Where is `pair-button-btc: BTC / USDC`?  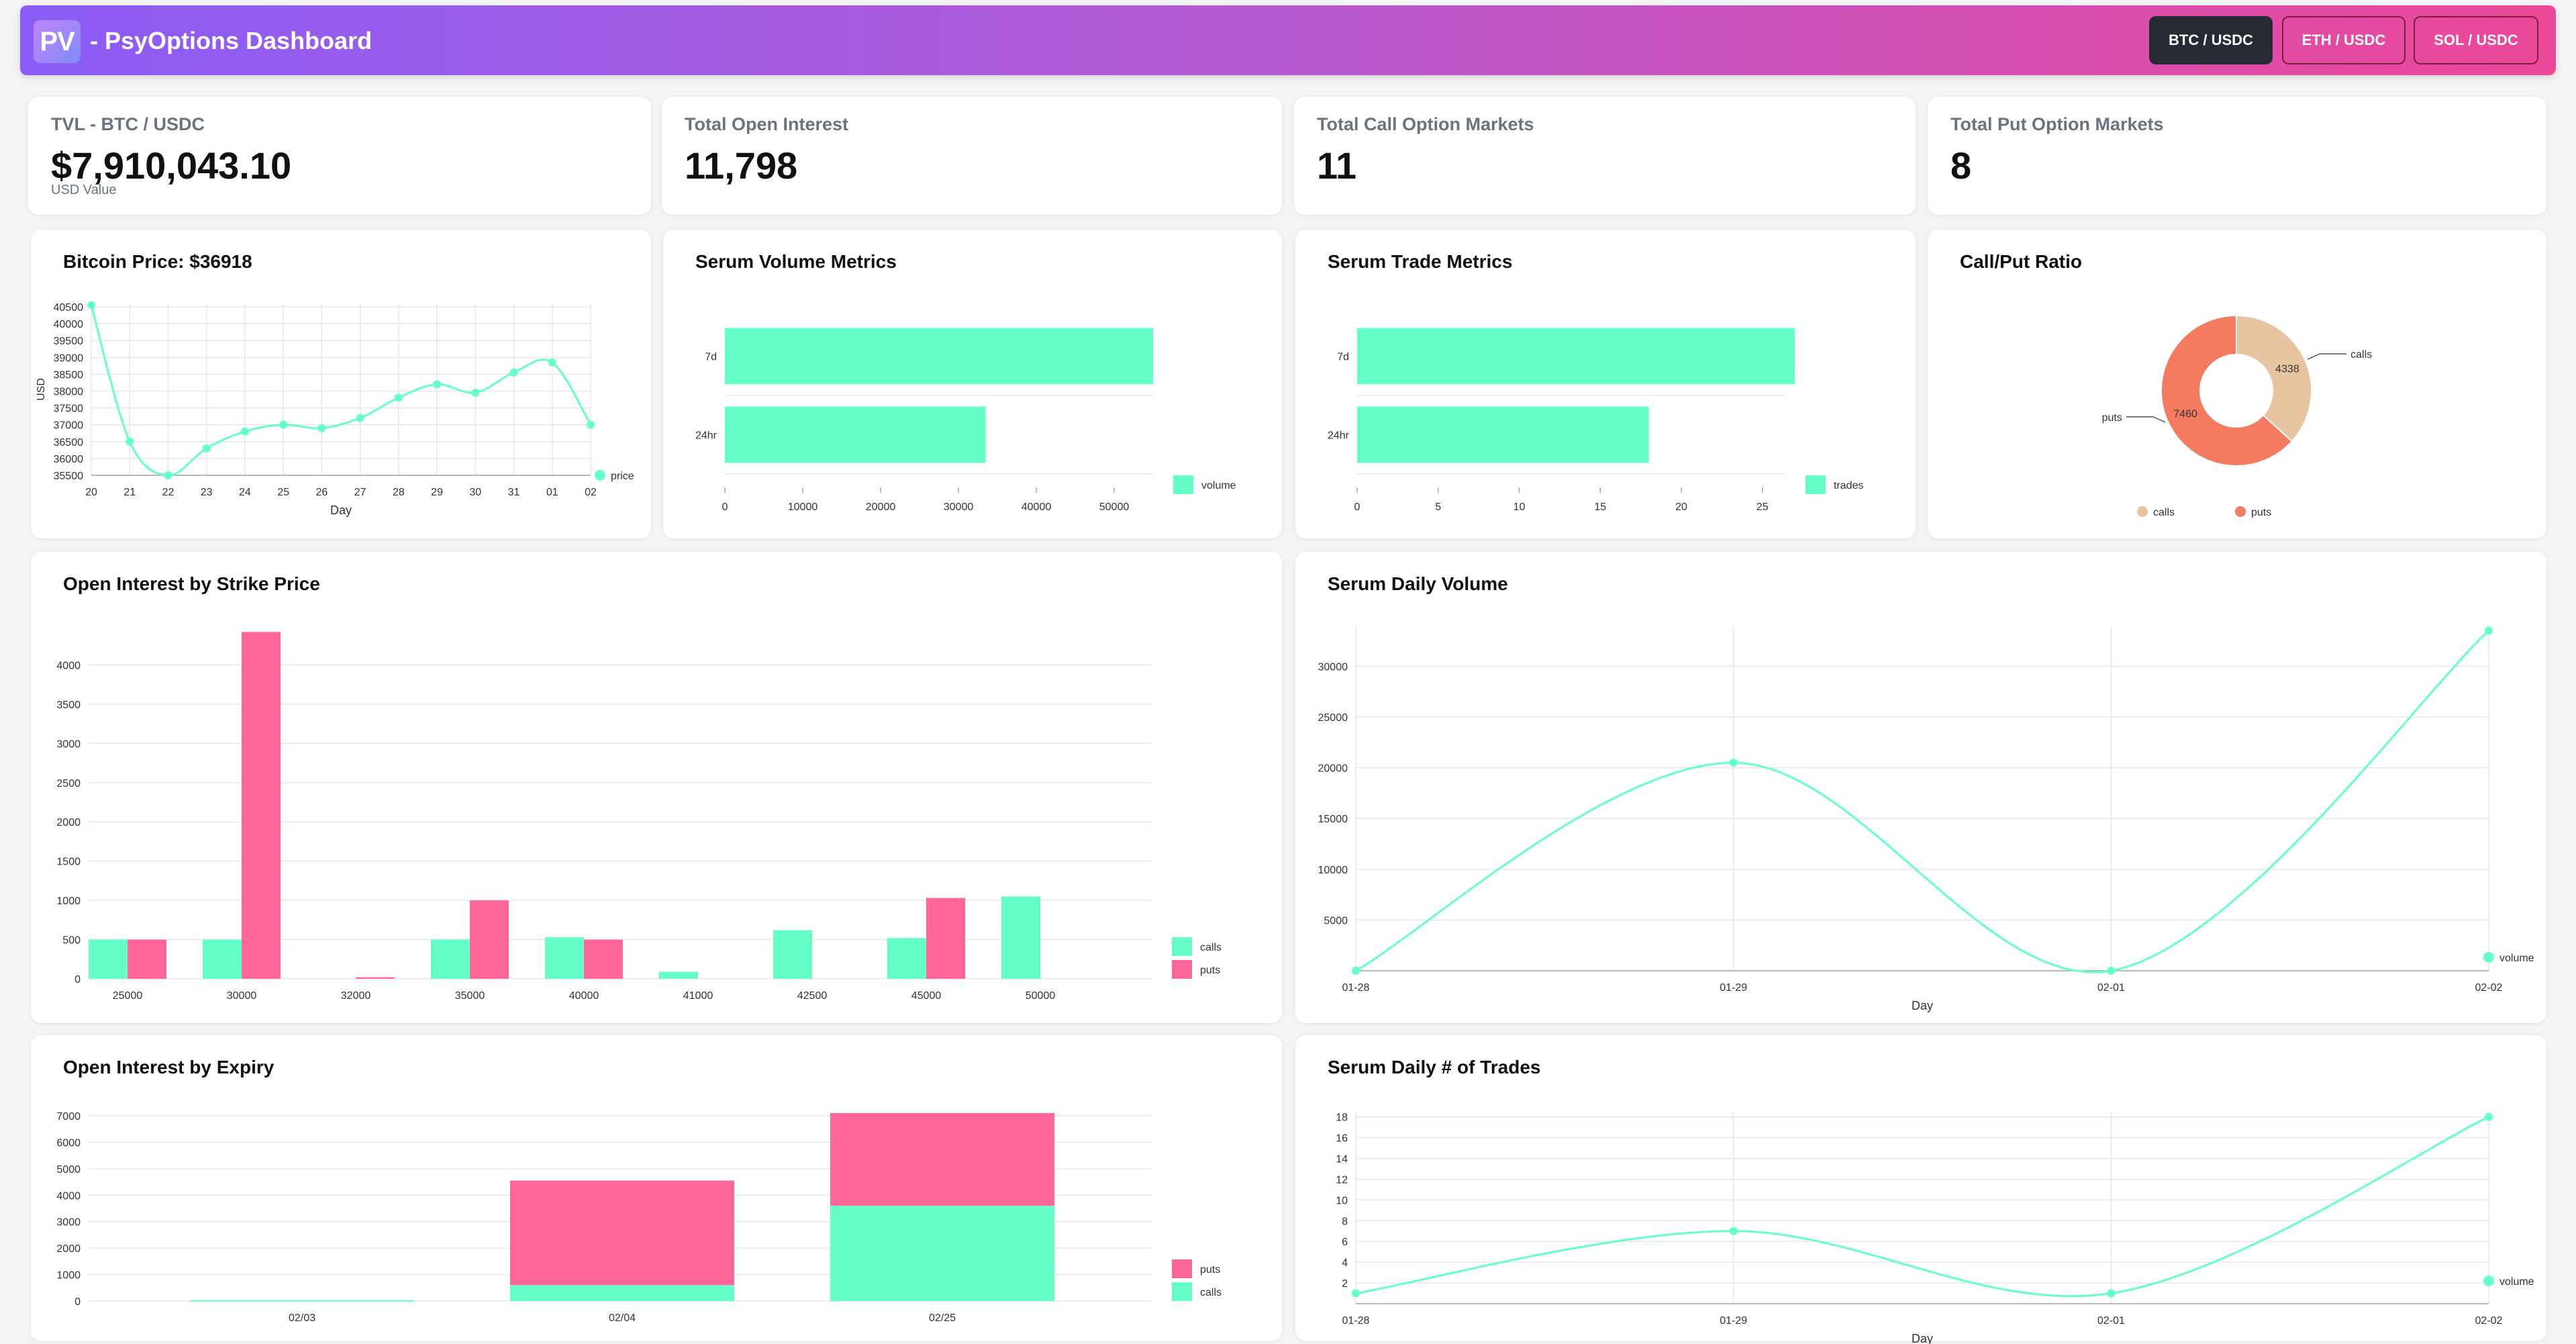
pair-button-btc: BTC / USDC is located at coordinates (2211, 40).